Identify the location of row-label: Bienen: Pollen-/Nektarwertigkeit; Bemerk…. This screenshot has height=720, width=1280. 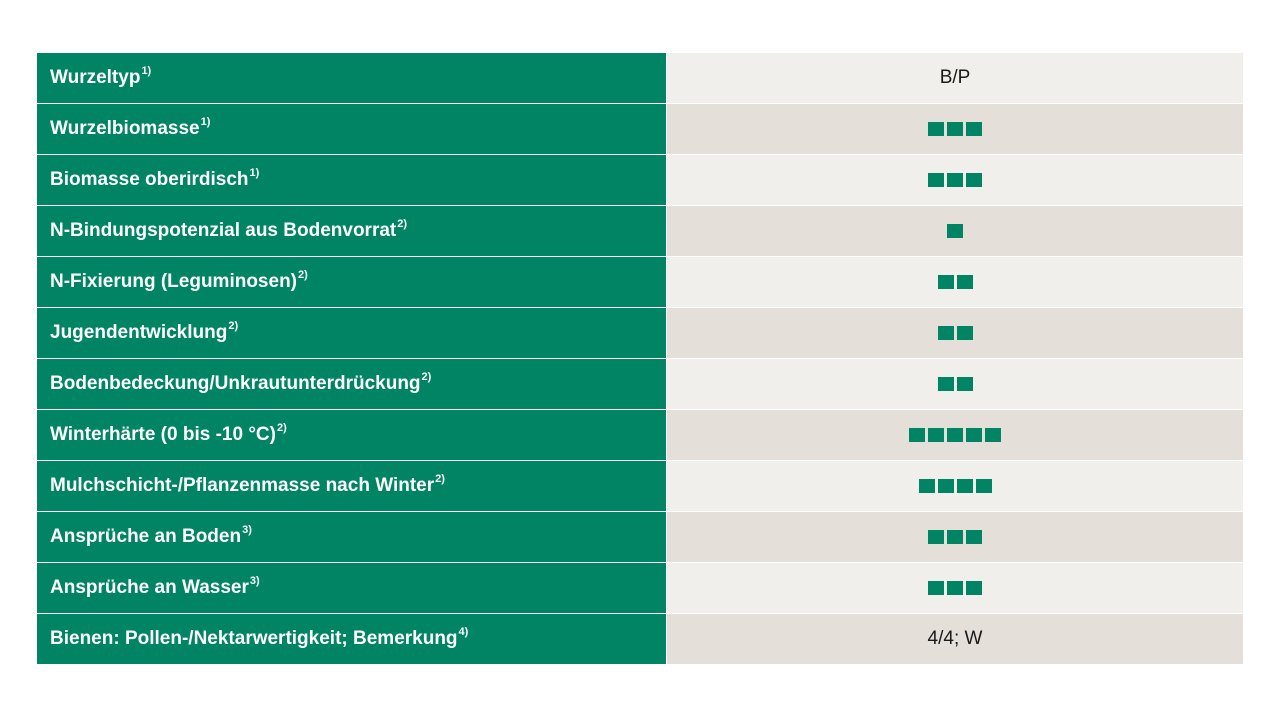
(351, 639).